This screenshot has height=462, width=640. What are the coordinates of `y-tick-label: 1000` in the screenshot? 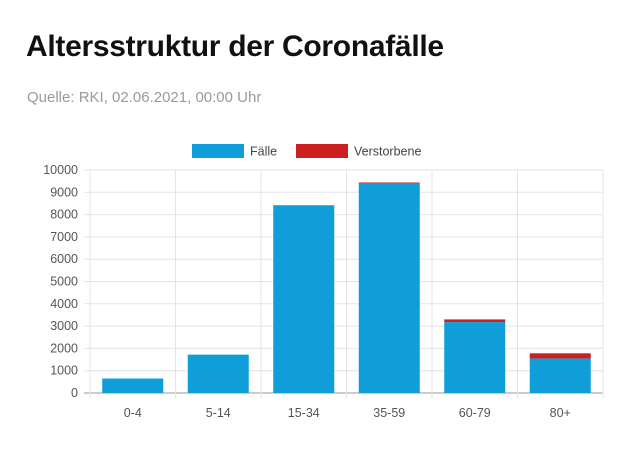 It's located at (64, 371).